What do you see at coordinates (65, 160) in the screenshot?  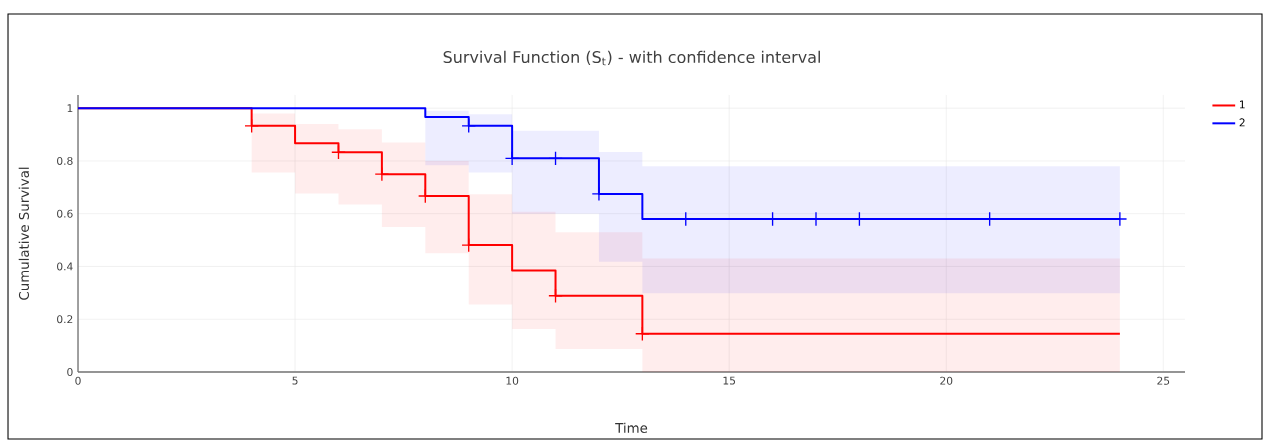 I see `y-tick-label: 0.8` at bounding box center [65, 160].